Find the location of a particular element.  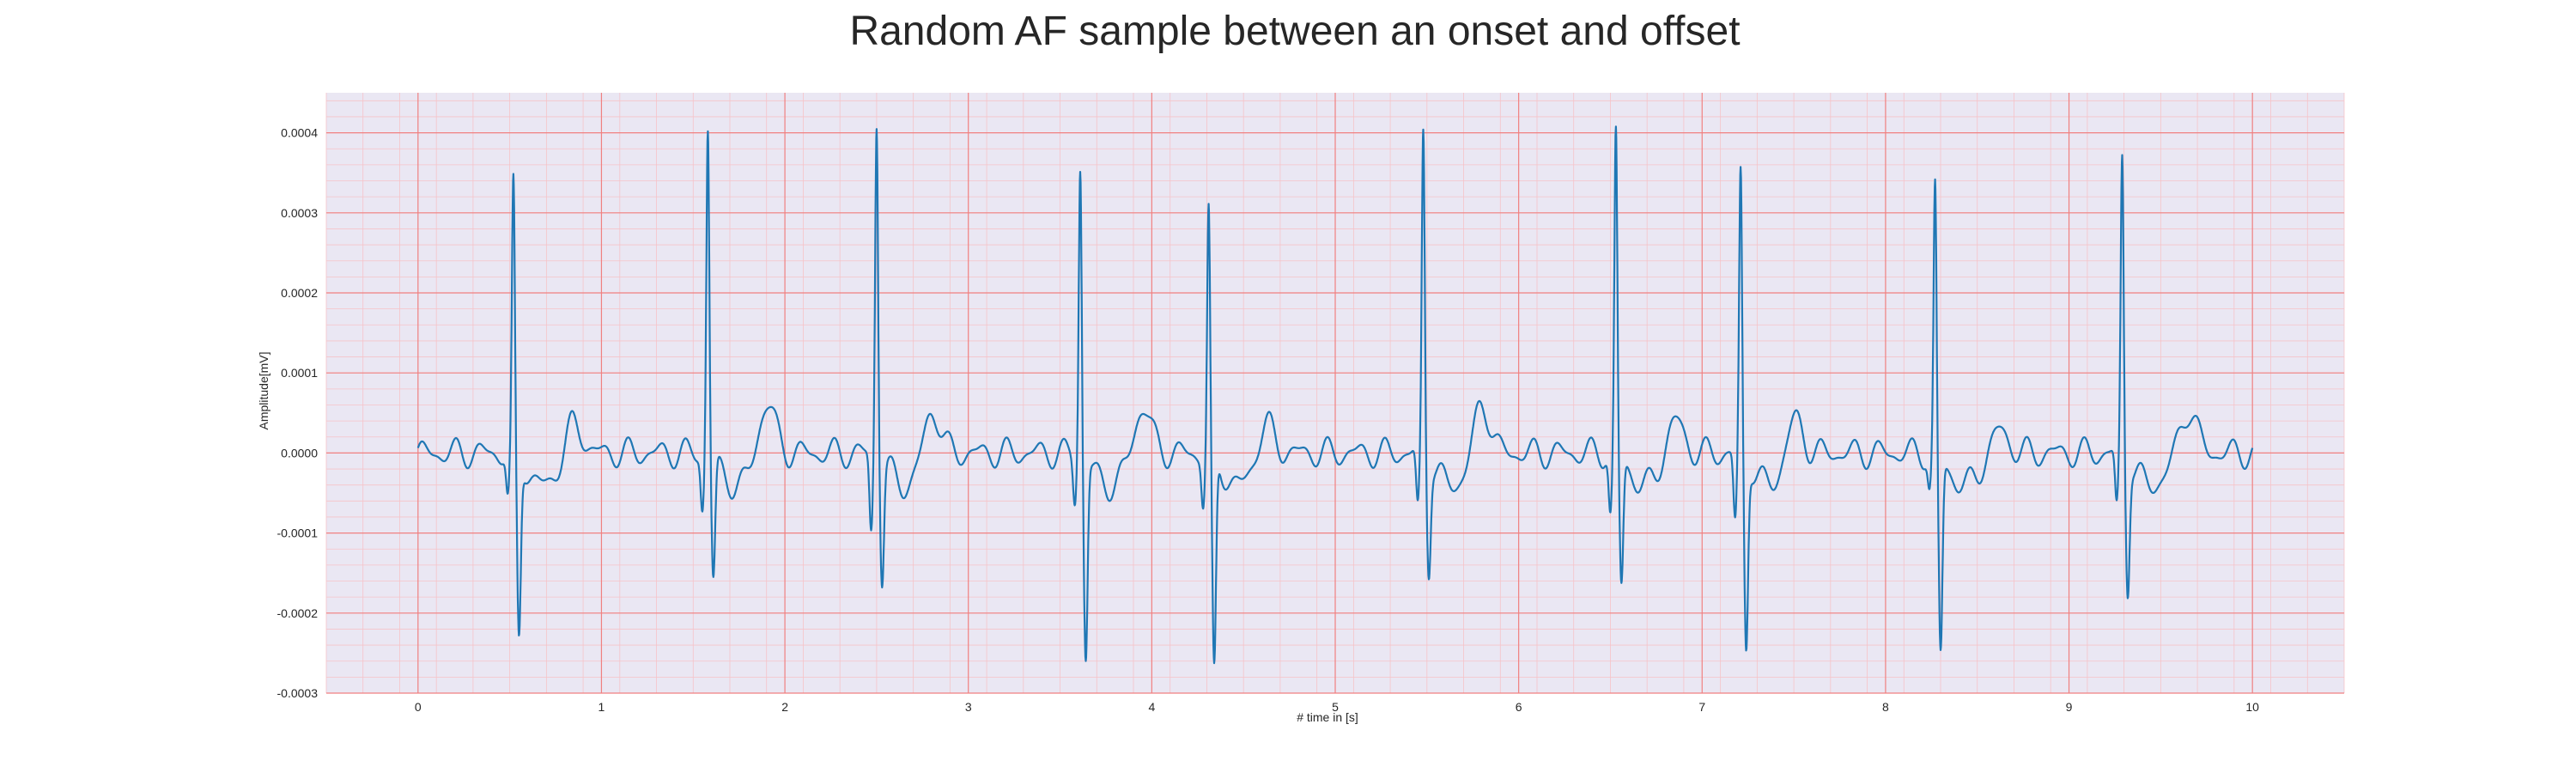

x-axis-ticks: 0 1 2 3 4 5 6 7 8 9 10 is located at coordinates (1337, 707).